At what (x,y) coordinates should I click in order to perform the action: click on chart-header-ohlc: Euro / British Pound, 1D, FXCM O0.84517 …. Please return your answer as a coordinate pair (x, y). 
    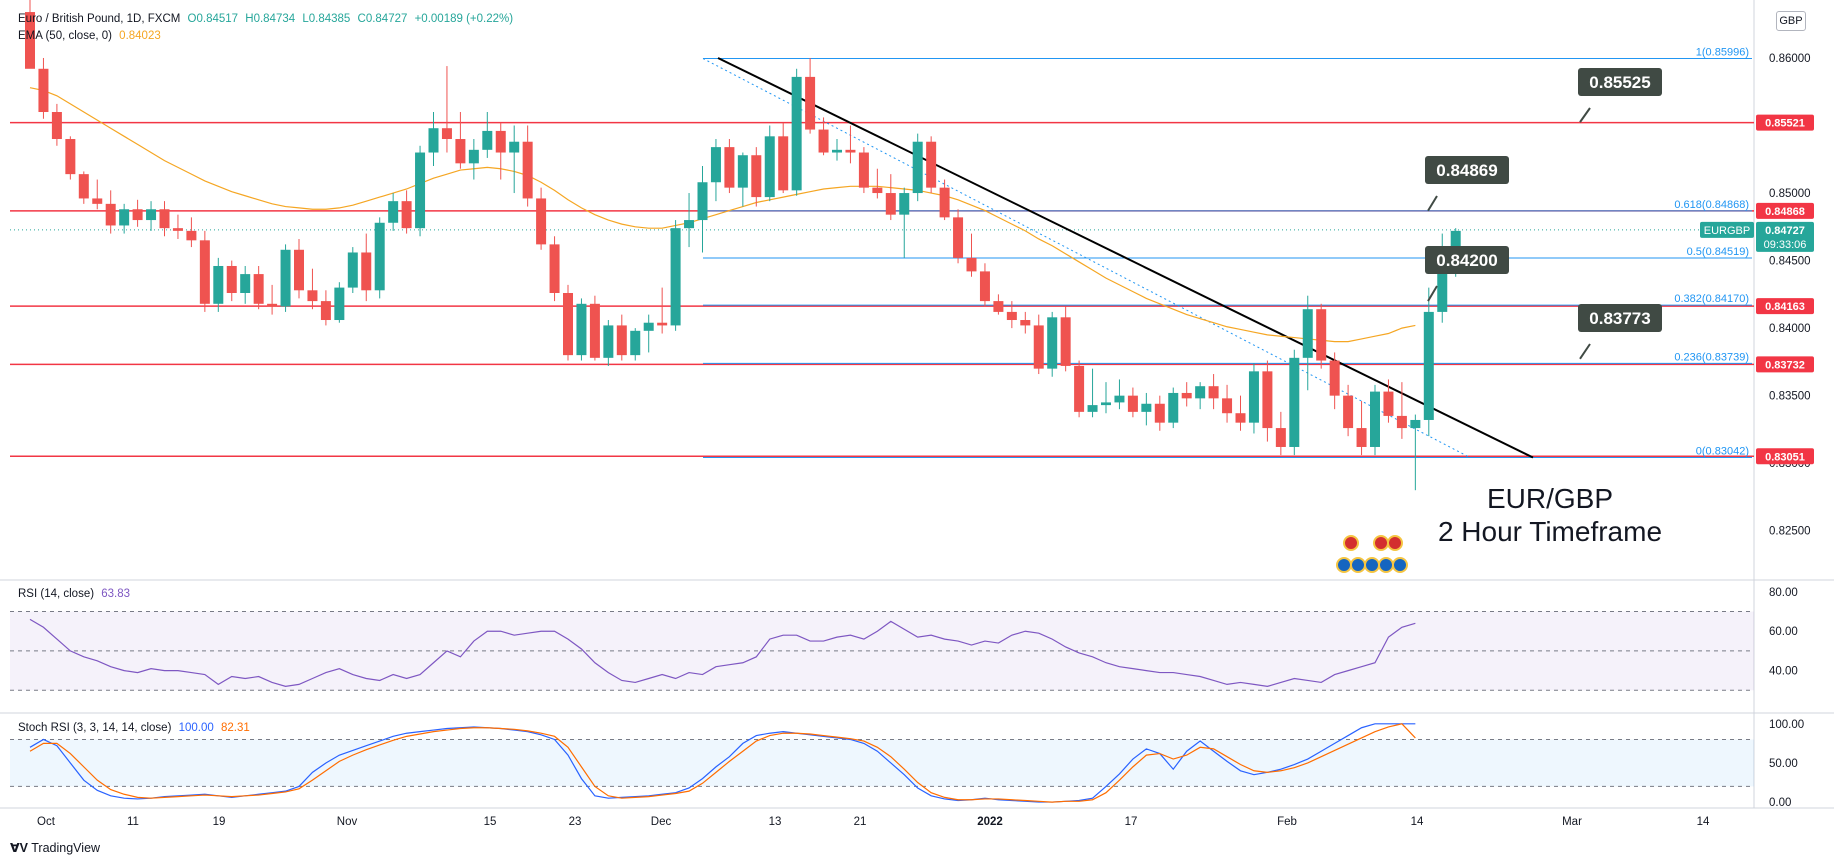
    Looking at the image, I should click on (267, 19).